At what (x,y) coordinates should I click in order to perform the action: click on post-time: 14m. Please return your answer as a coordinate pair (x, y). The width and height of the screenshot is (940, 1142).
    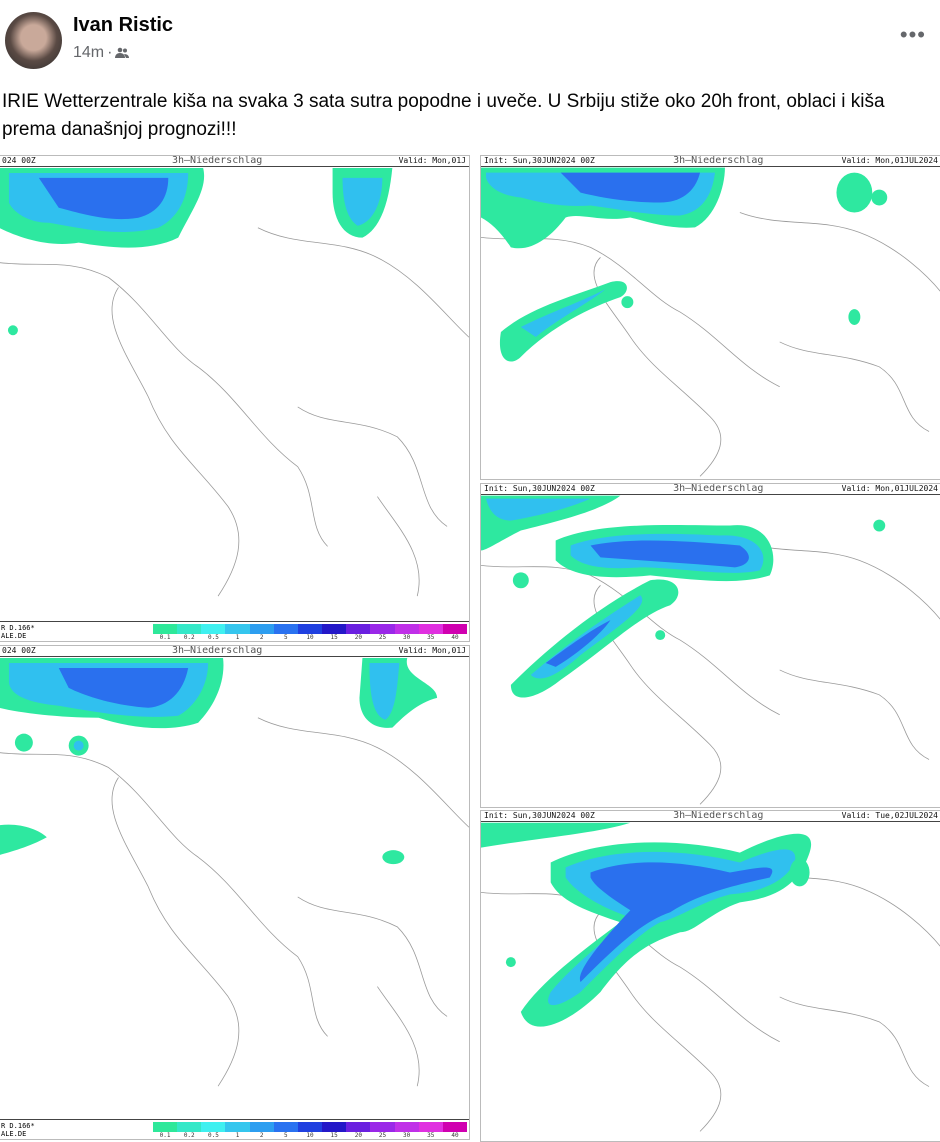
    Looking at the image, I should click on (89, 52).